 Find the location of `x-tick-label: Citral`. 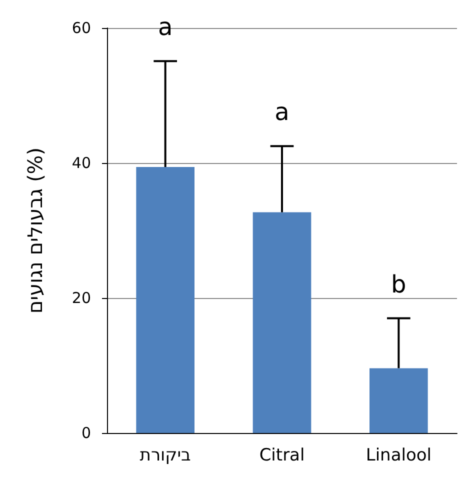

x-tick-label: Citral is located at coordinates (282, 456).